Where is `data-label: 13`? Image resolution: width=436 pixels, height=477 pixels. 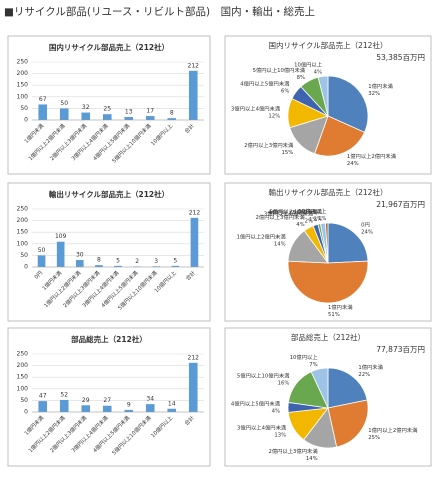
data-label: 13 is located at coordinates (129, 111).